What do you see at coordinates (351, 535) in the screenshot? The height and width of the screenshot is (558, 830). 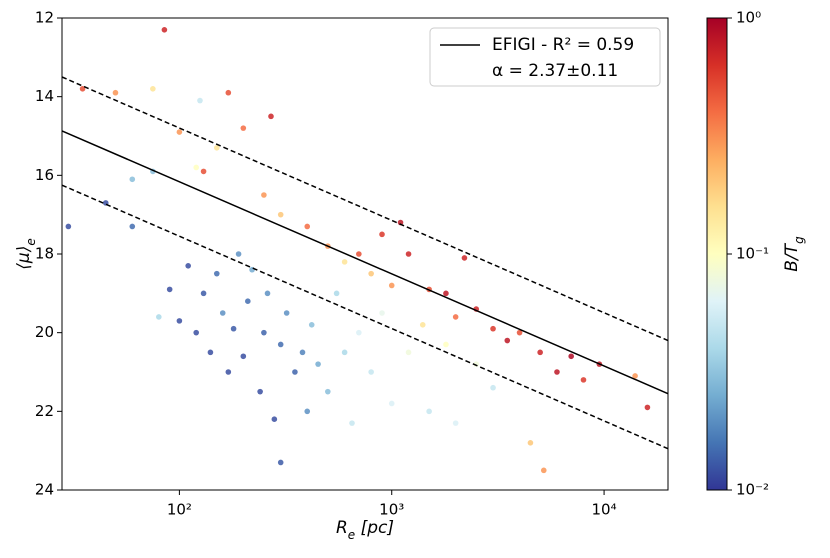 I see `x-axis-label-sub: e` at bounding box center [351, 535].